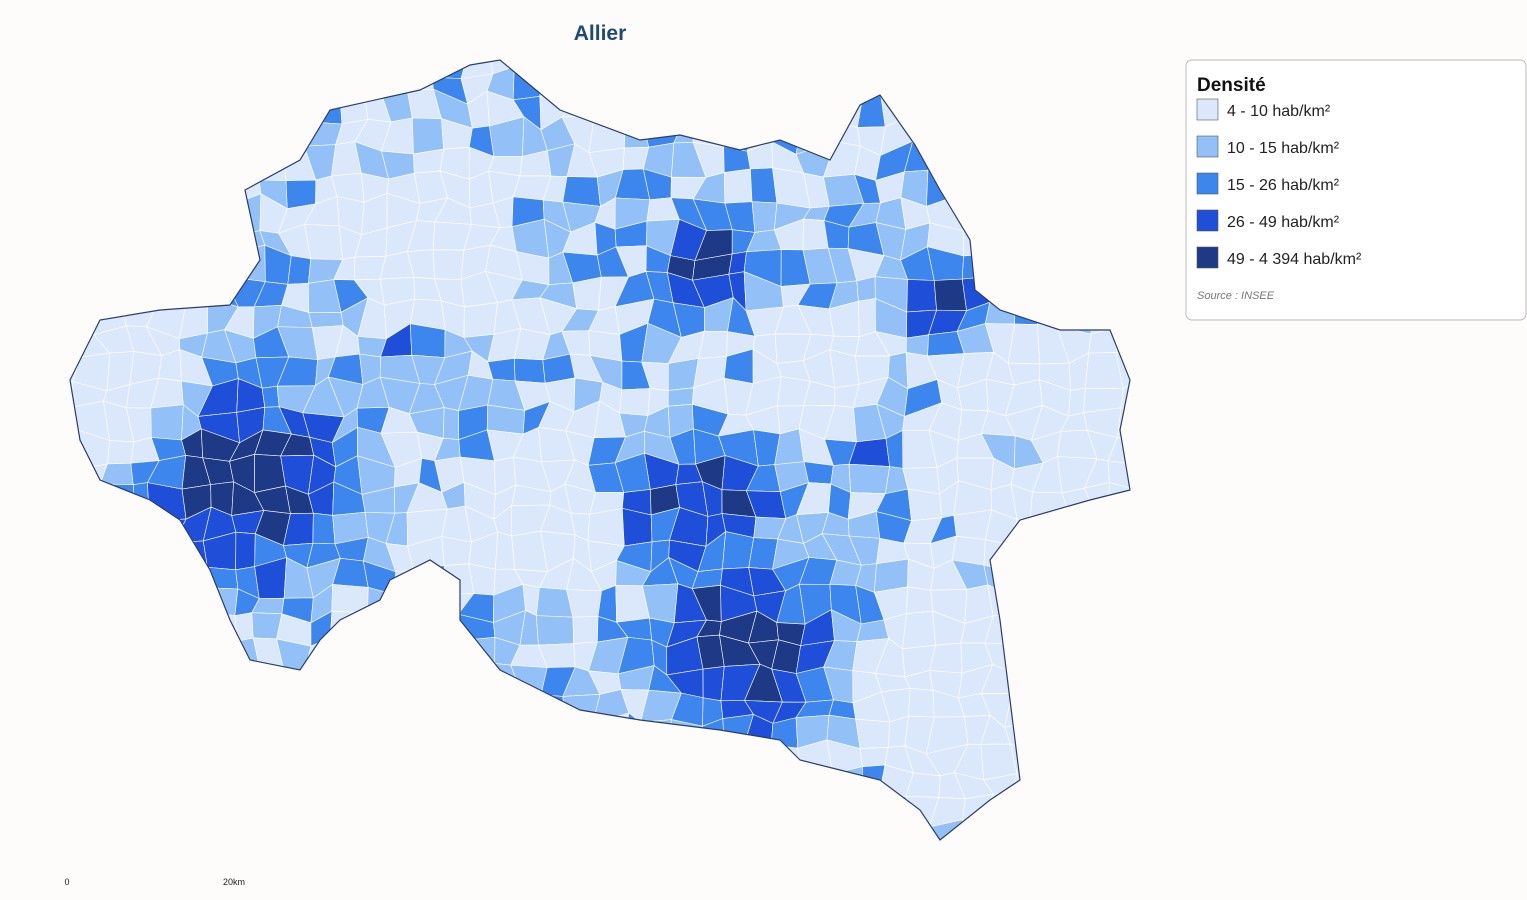 This screenshot has width=1527, height=900. Describe the element at coordinates (600, 33) in the screenshot. I see `map-title: Allier` at that location.